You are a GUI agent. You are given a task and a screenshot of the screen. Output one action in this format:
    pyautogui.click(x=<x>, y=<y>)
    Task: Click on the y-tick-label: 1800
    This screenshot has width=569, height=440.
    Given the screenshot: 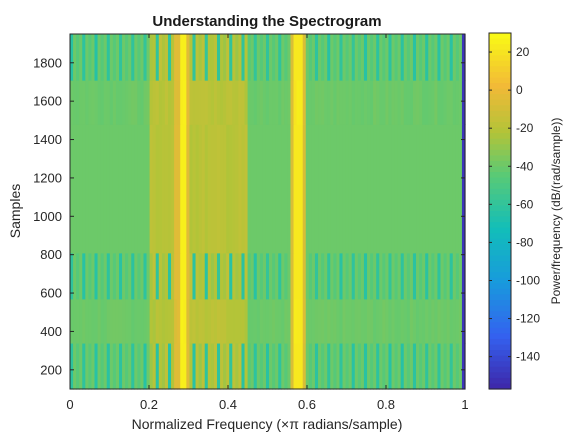 What is the action you would take?
    pyautogui.click(x=47, y=62)
    